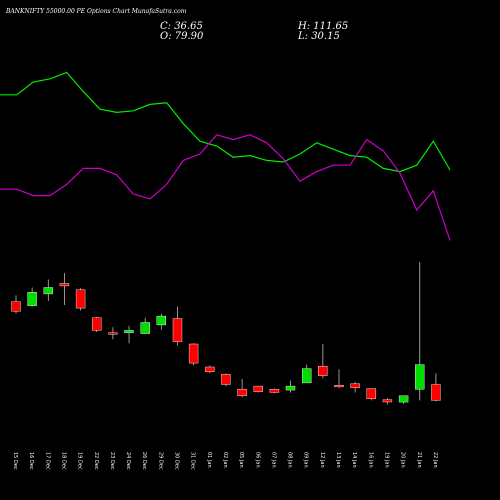  Describe the element at coordinates (323, 26) in the screenshot. I see `high-value: H: 111.65` at that location.